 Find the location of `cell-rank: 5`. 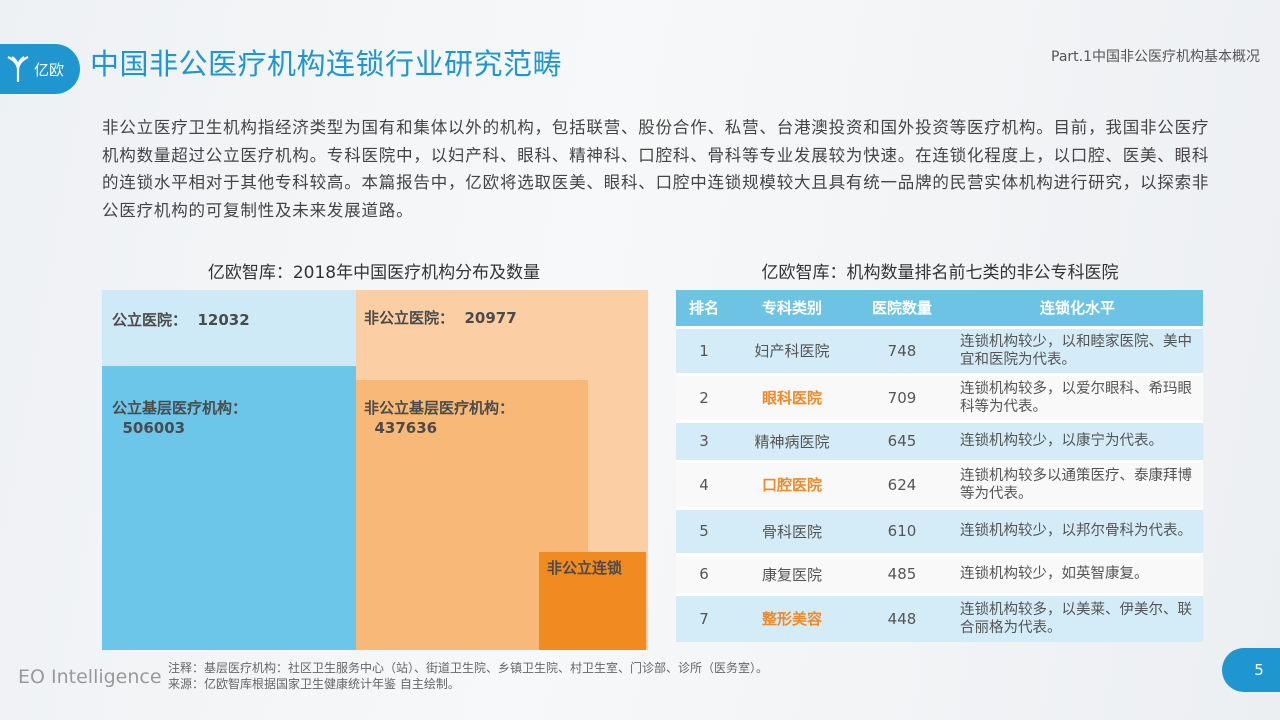

cell-rank: 5 is located at coordinates (704, 530).